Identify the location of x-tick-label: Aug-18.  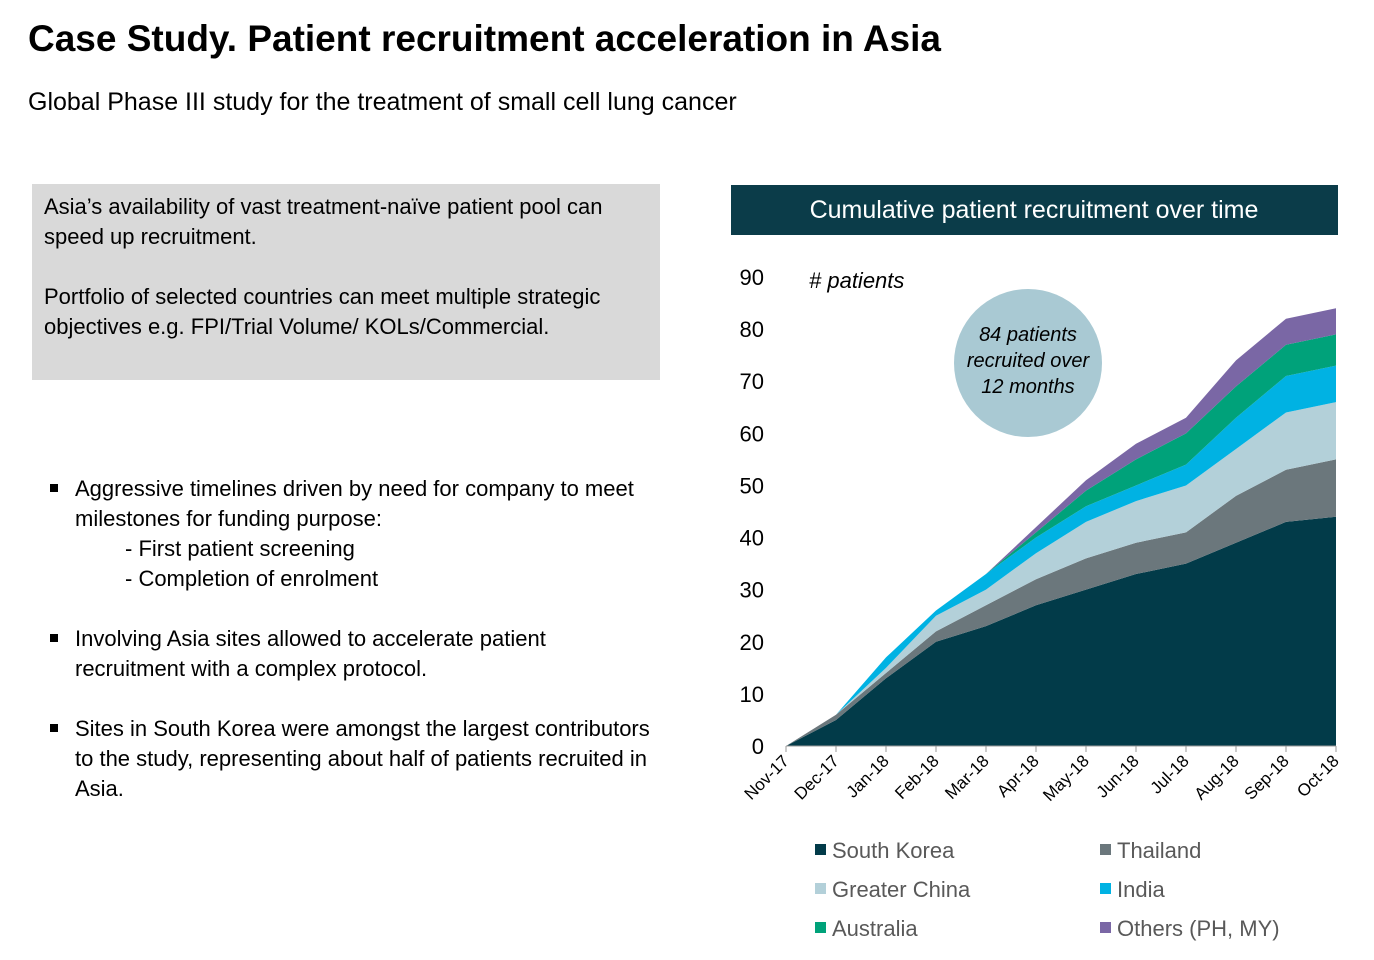
(1217, 777).